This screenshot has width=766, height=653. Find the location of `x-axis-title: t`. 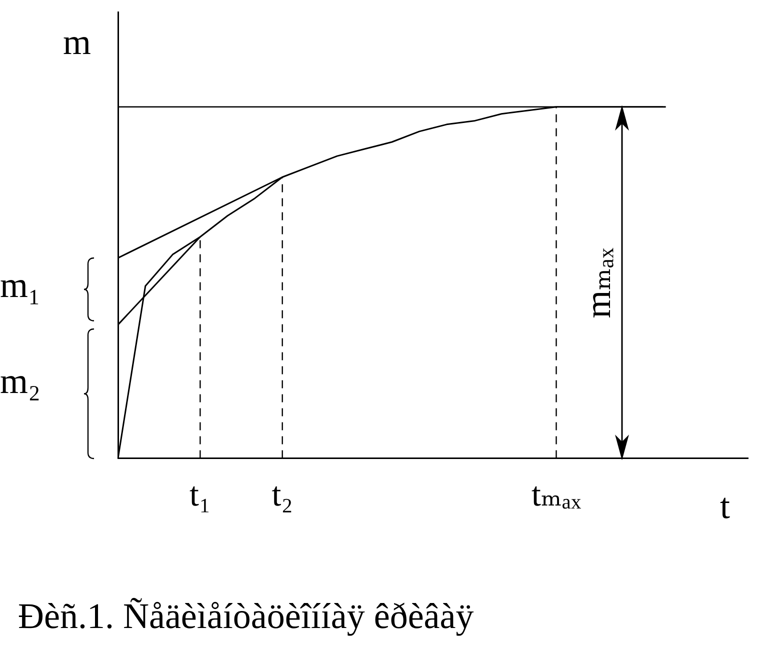

x-axis-title: t is located at coordinates (725, 506).